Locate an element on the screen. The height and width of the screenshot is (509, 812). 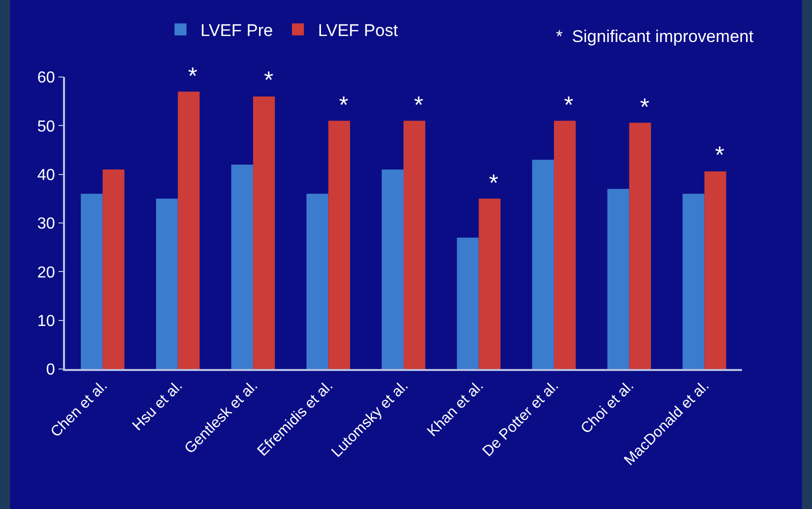
y-tick-label: 0 is located at coordinates (51, 370).